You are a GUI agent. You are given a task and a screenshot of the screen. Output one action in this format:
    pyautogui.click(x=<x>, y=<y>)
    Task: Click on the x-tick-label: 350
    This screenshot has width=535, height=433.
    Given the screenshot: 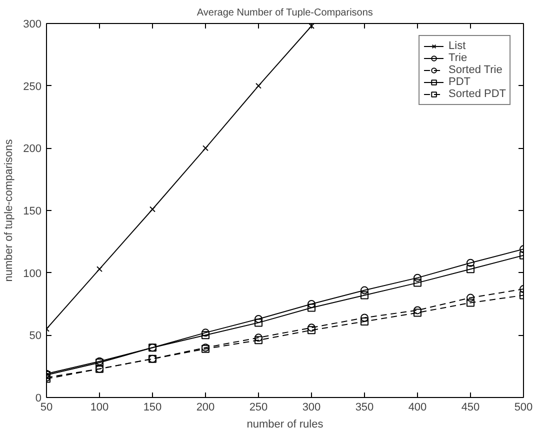 What is the action you would take?
    pyautogui.click(x=364, y=408)
    